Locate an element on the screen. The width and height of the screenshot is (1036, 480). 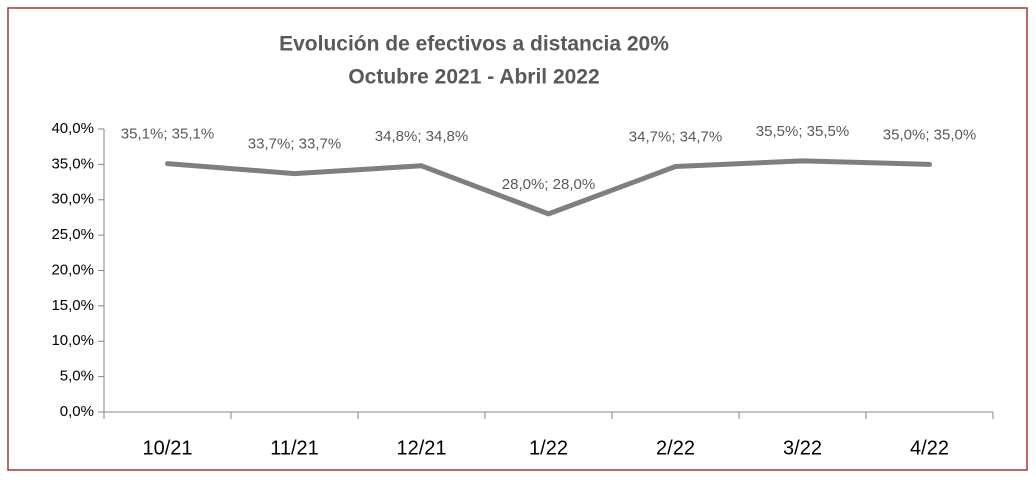
data-label: 35,5%; 35,5% is located at coordinates (802, 131).